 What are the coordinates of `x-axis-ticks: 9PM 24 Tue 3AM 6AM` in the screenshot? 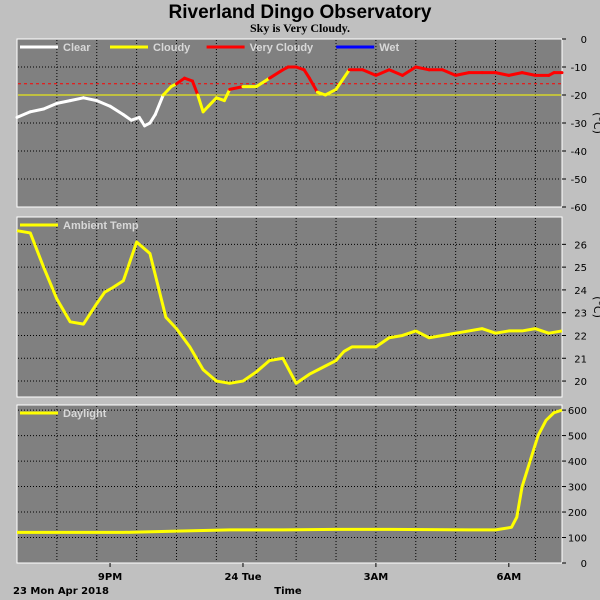 It's located at (309, 573).